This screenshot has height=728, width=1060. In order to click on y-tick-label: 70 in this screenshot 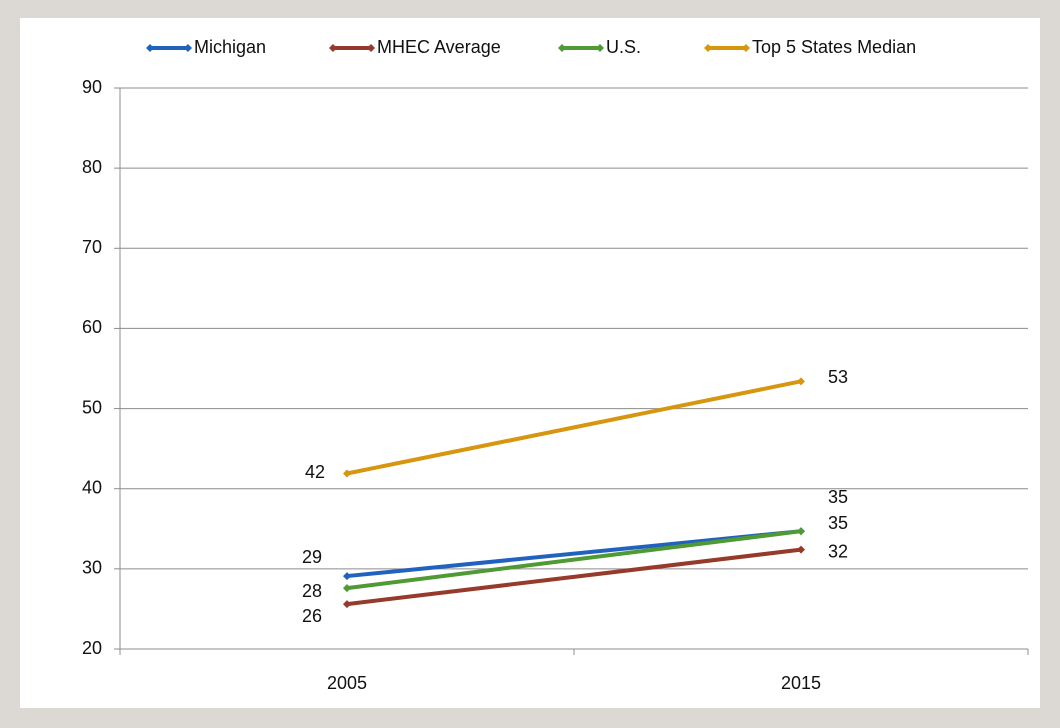, I will do `click(92, 247)`.